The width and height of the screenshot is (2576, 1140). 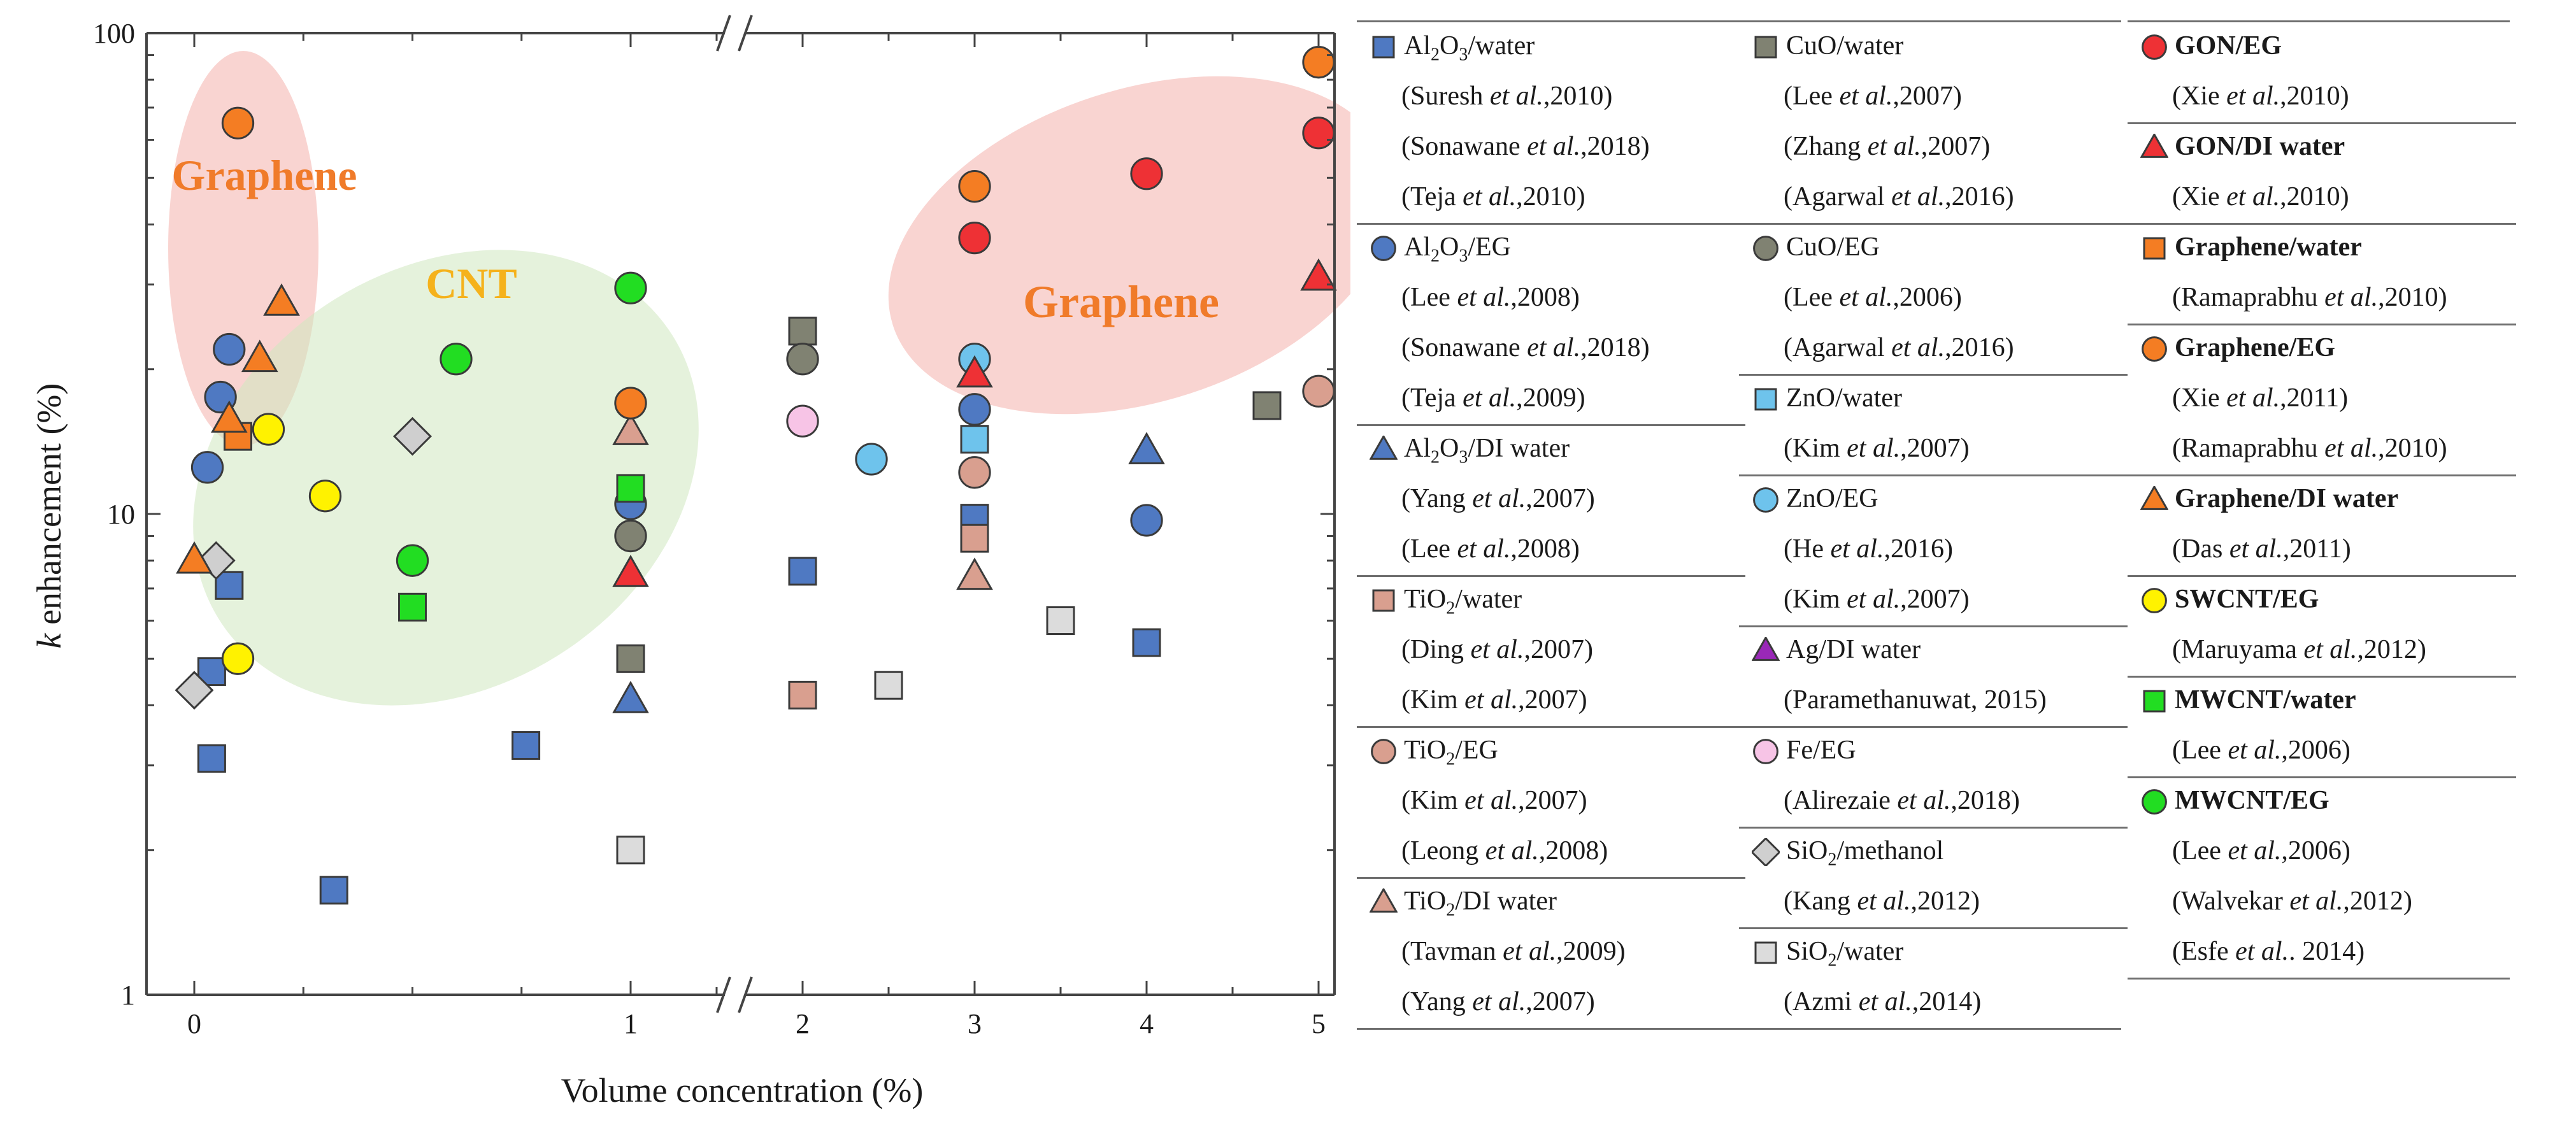 I want to click on legend-entry-mwcnt-eg: MWCNT/EG, so click(x=2322, y=800).